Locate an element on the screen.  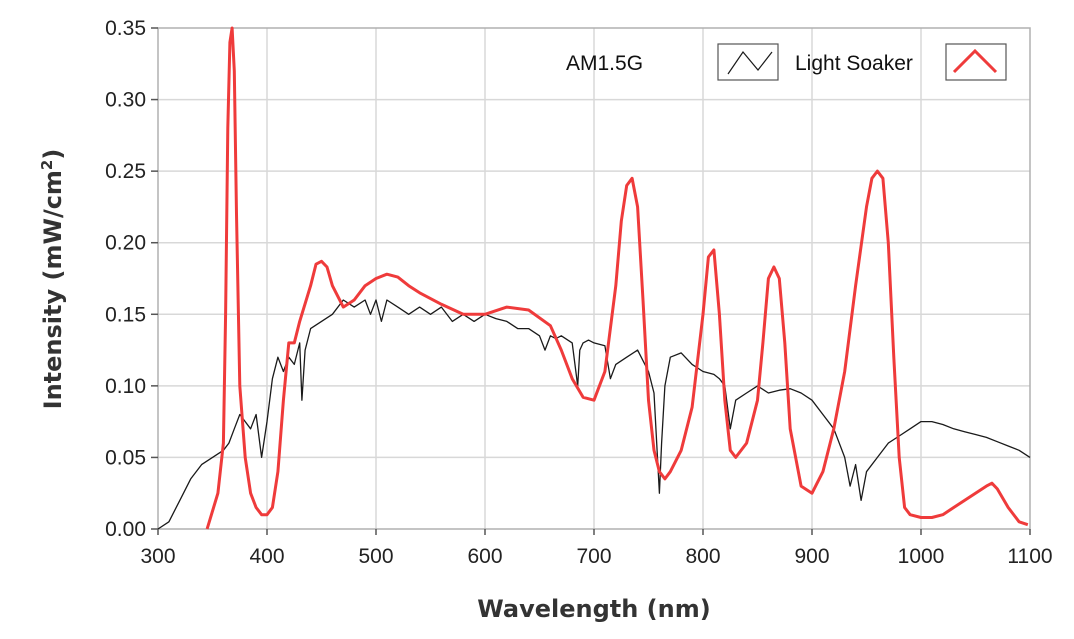
y-axis-title: Intensity (mW/cm2) is located at coordinates (52, 279).